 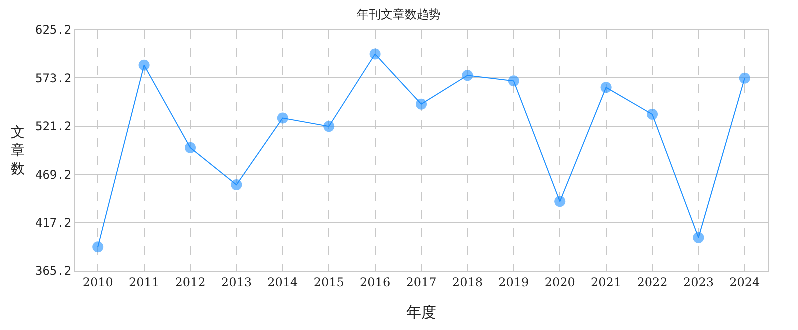 I want to click on x-tick-label: 2020, so click(x=560, y=282).